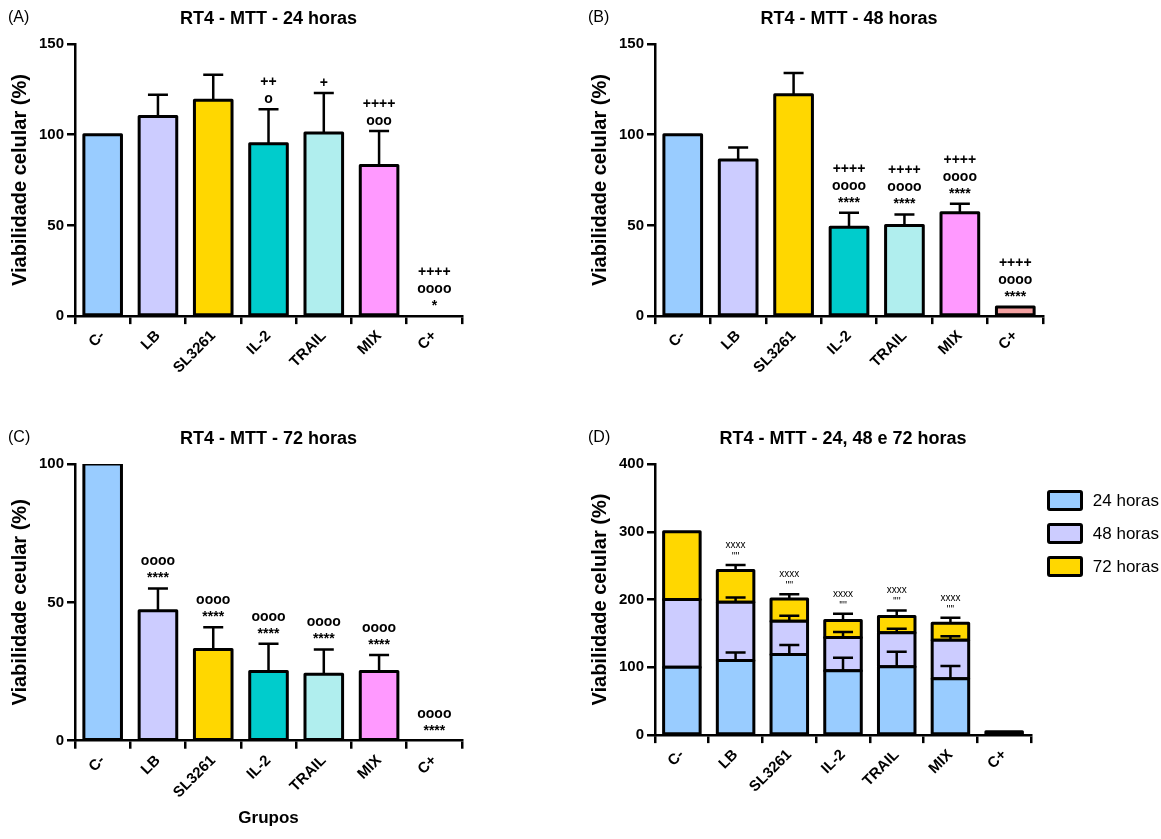 Image resolution: width=1161 pixels, height=839 pixels. I want to click on y-axis-title: Viabilidade ceular (%), so click(18, 602).